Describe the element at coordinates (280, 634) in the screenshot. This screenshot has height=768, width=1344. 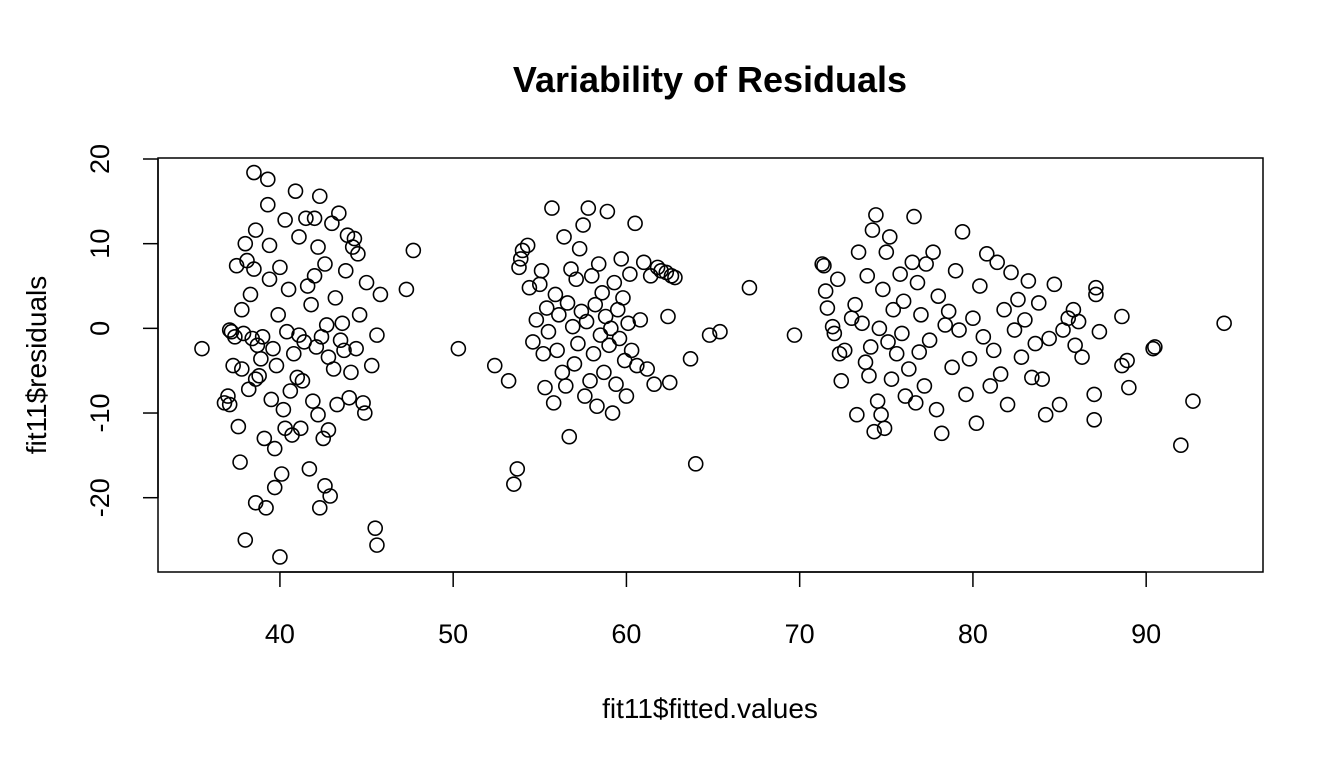
I see `x-tick-label: 40` at that location.